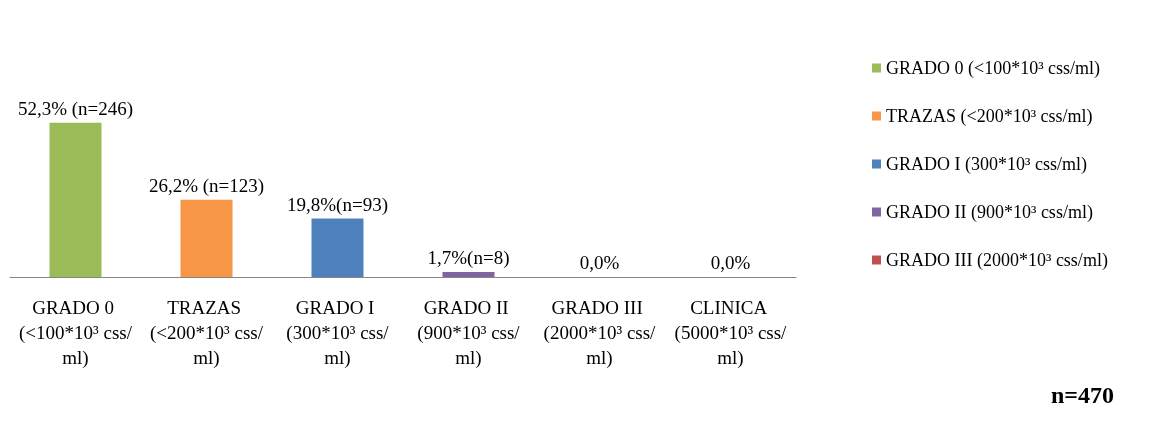 The width and height of the screenshot is (1174, 425). Describe the element at coordinates (469, 333) in the screenshot. I see `x-tick-label: GRADO II (900*10³ css/ml)` at that location.